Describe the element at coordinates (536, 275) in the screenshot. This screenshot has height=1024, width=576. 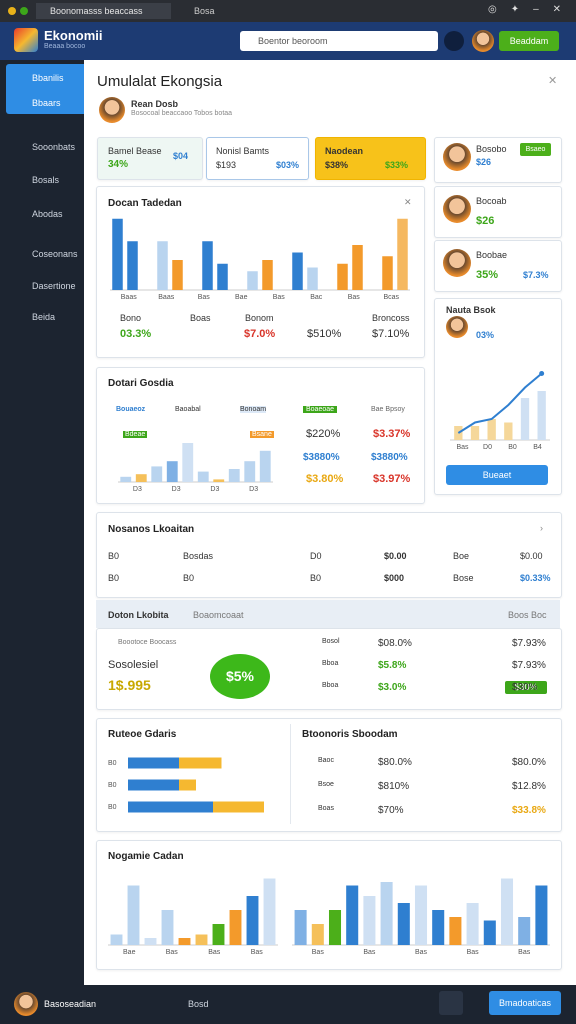
I see `person-value: $7.3%` at that location.